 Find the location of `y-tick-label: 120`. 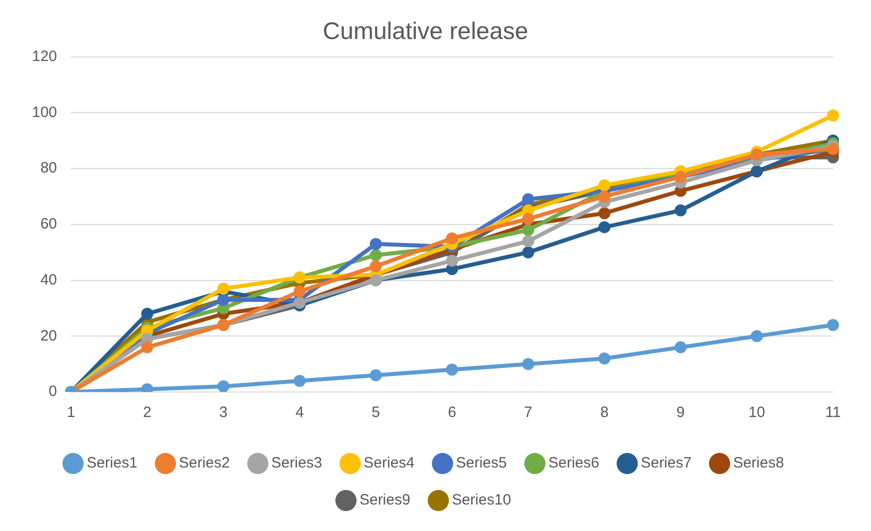

y-tick-label: 120 is located at coordinates (45, 56).